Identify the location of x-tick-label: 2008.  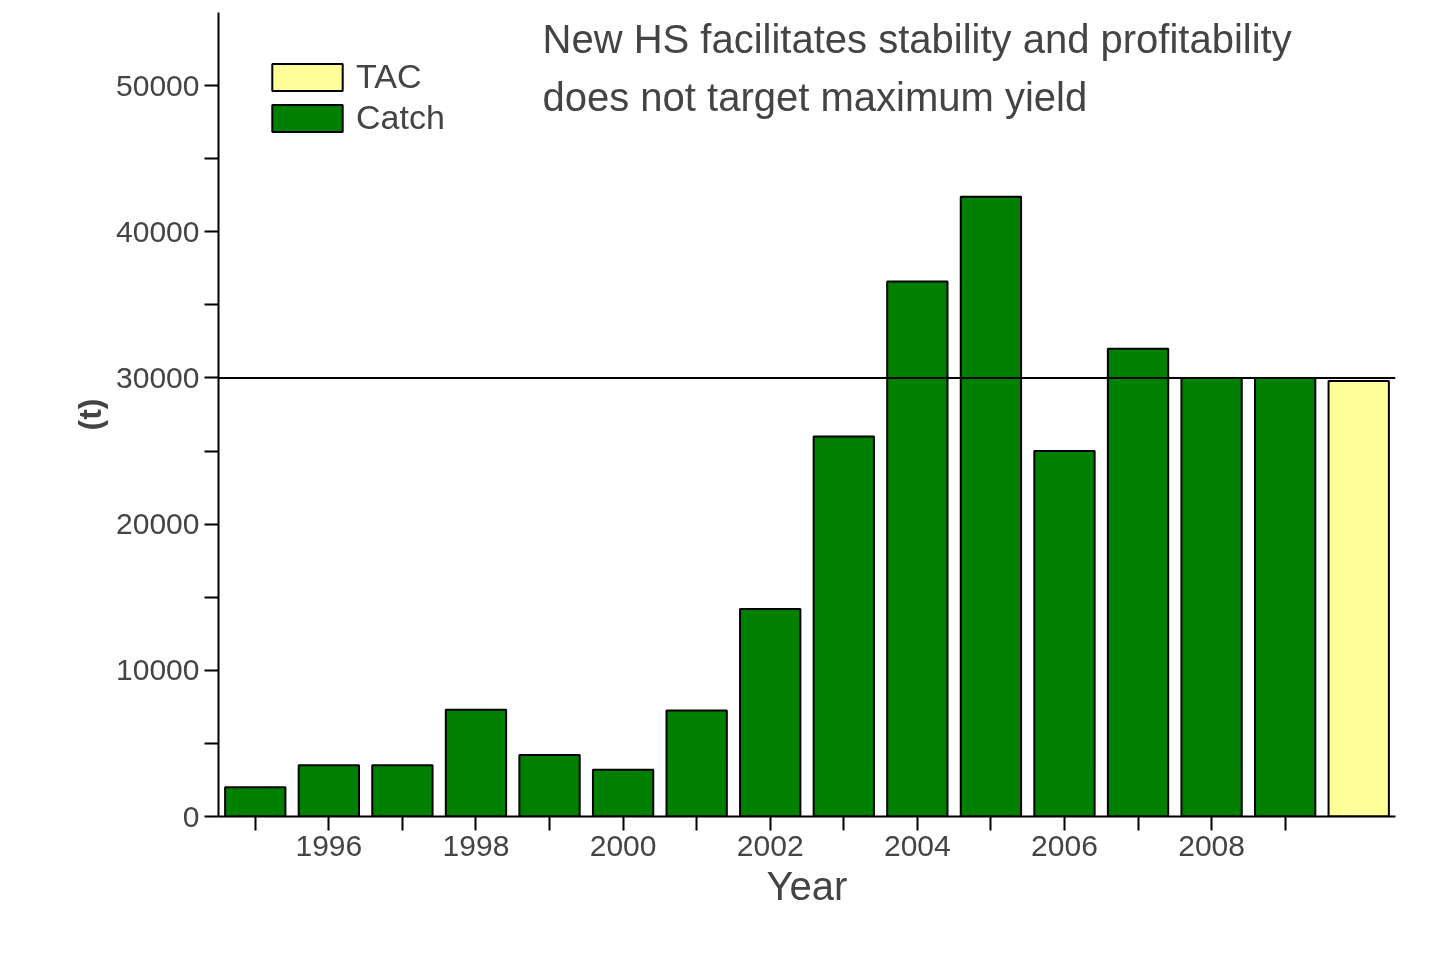
(1211, 845).